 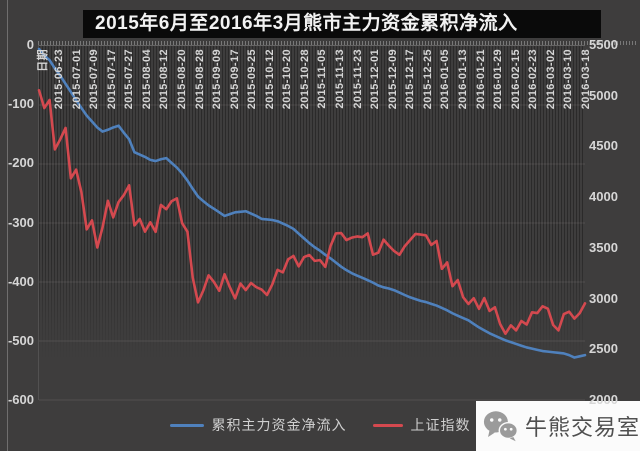 I want to click on blue-line-swatch, so click(x=186, y=425).